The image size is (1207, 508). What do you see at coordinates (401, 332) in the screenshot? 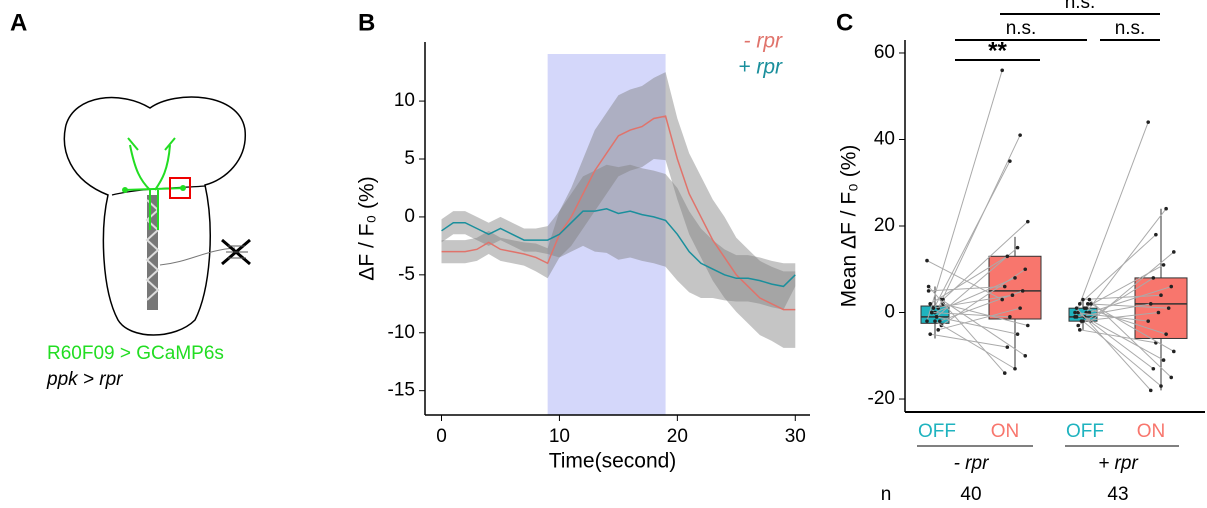
I see `y-tick-label: -10` at bounding box center [401, 332].